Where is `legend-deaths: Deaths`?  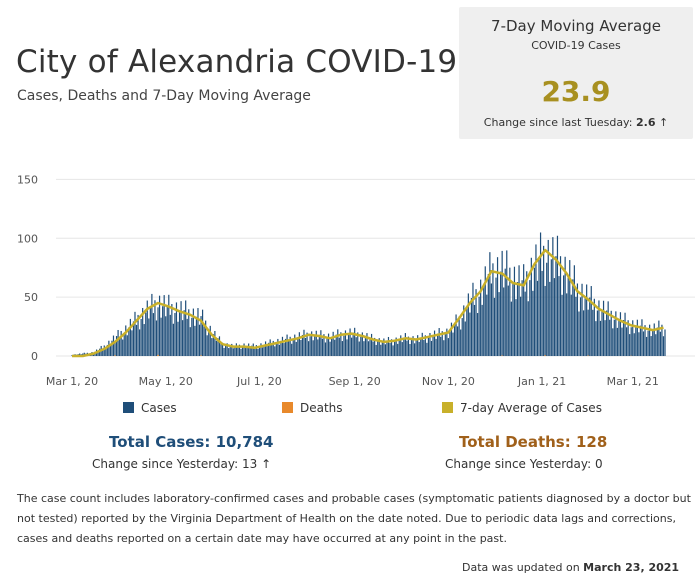 legend-deaths: Deaths is located at coordinates (312, 408).